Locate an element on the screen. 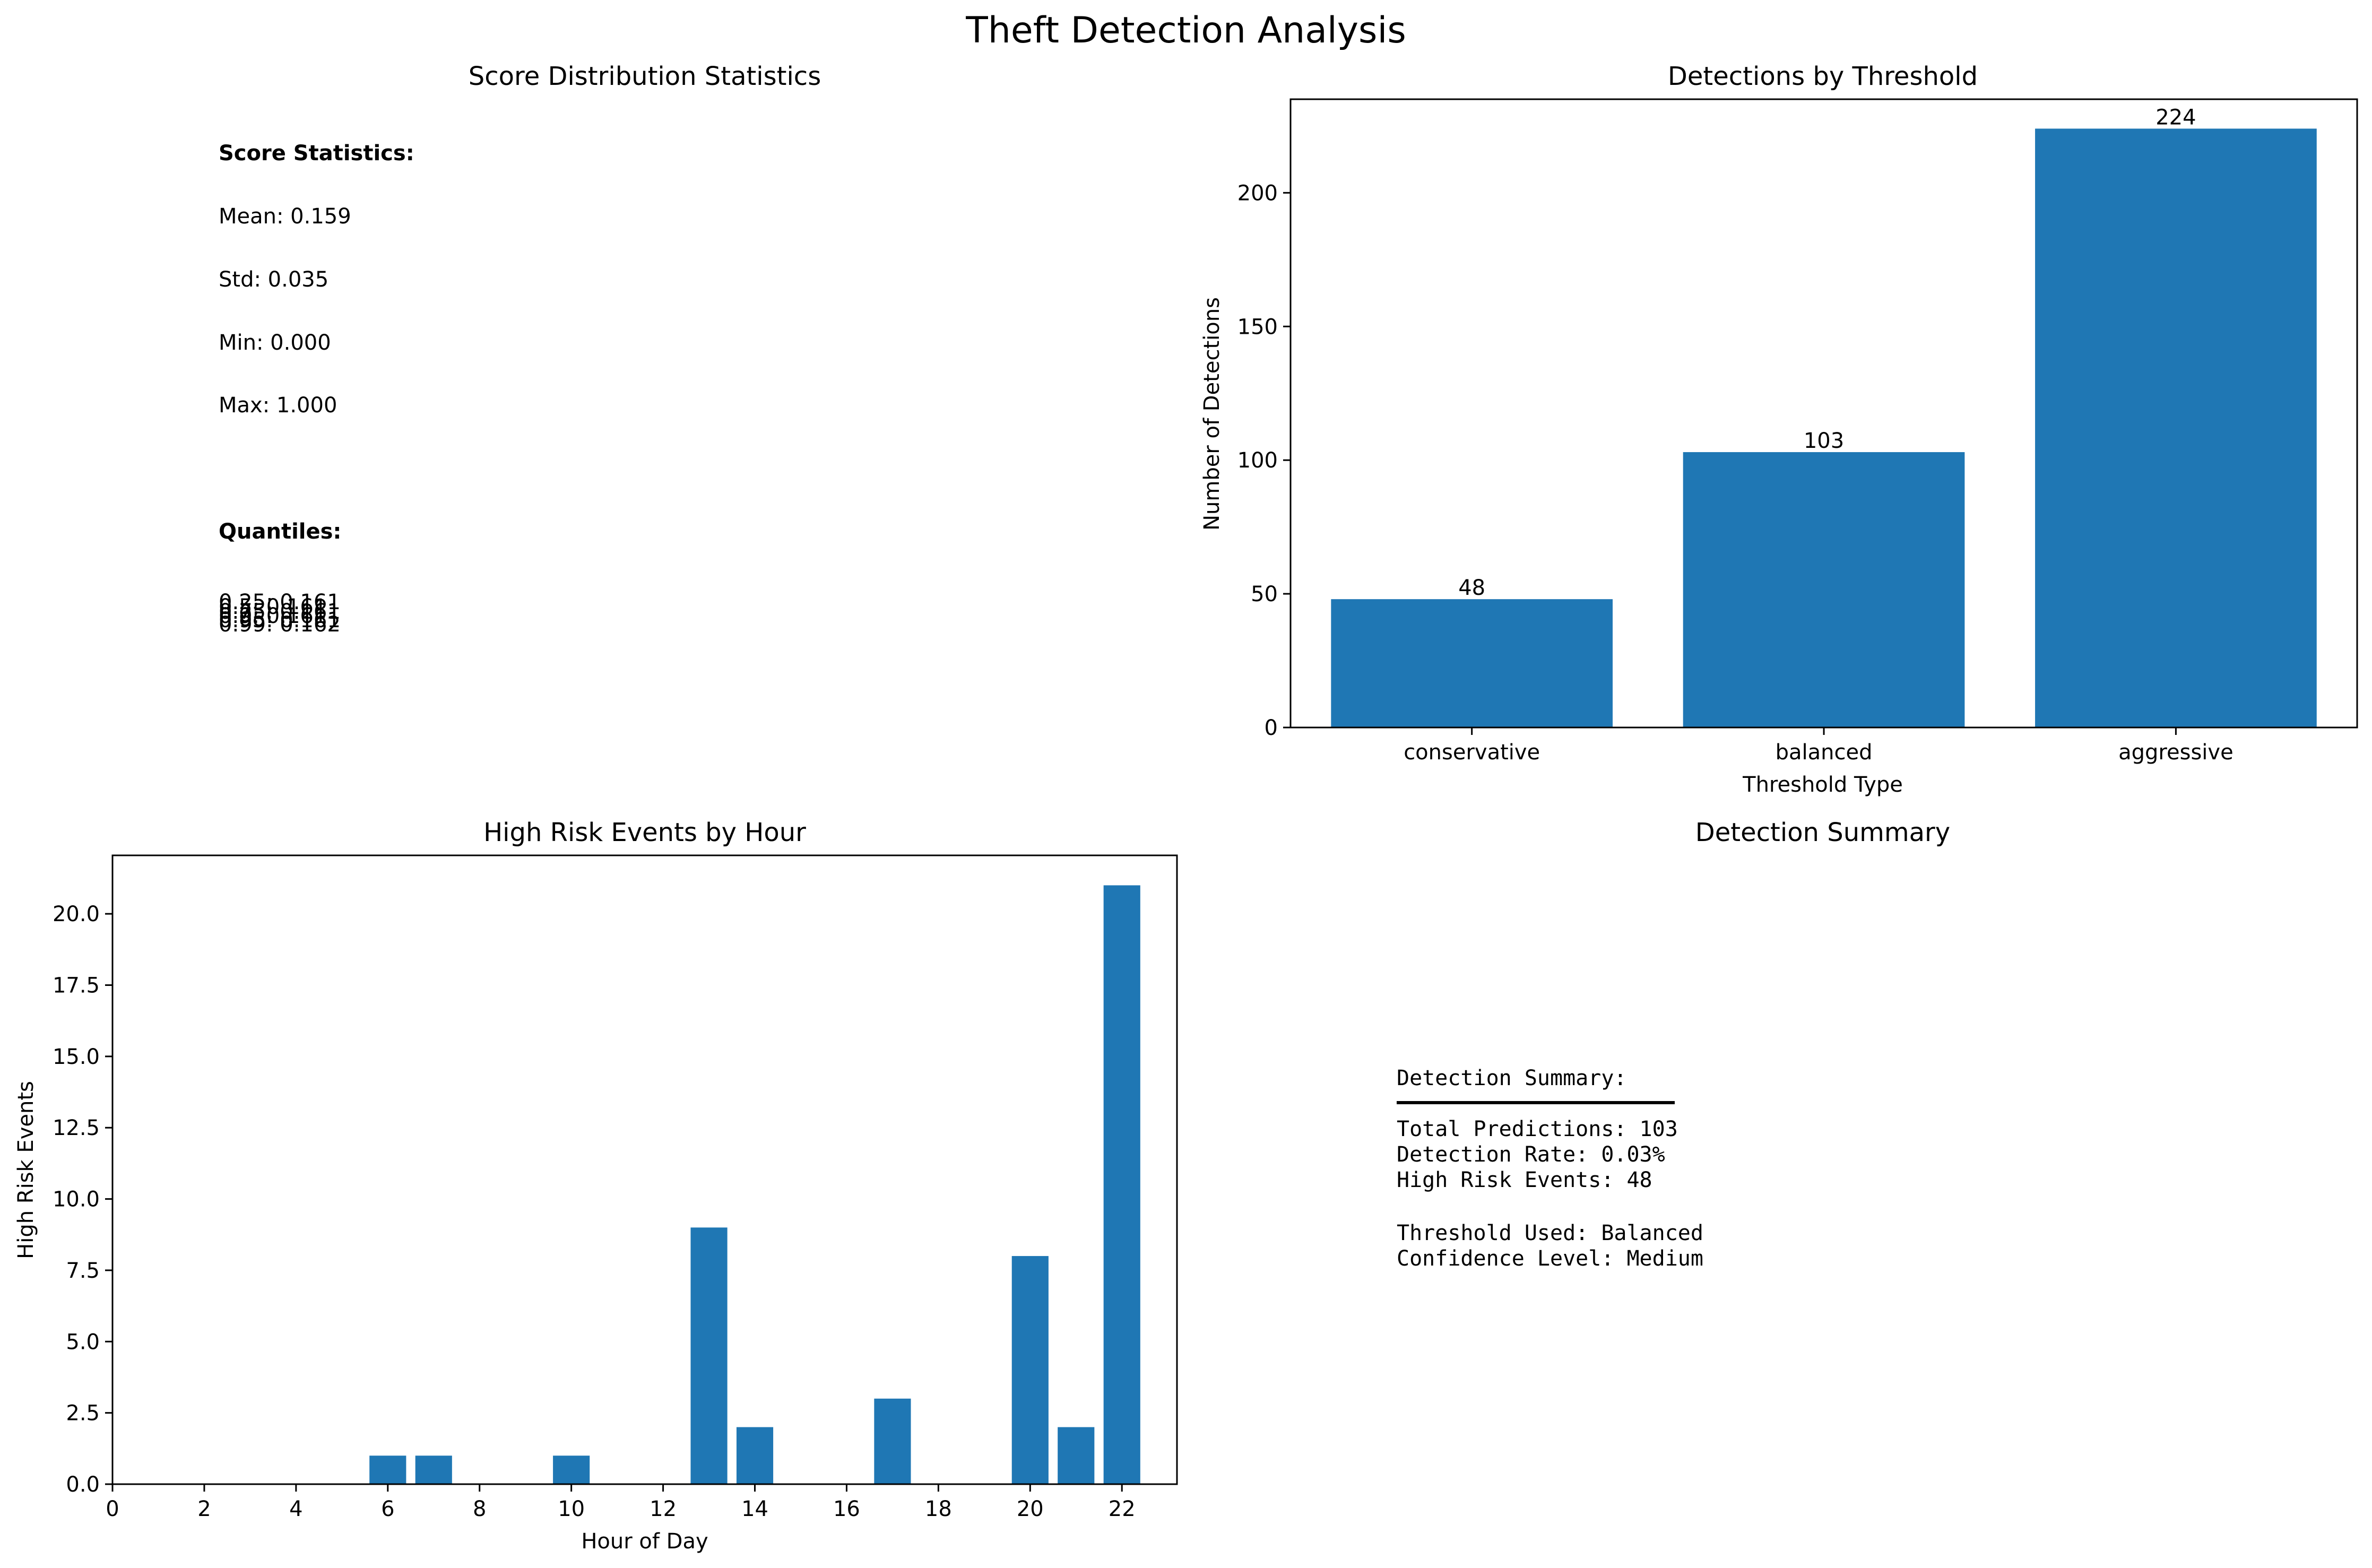  chart1-data-label-conservative: 48 is located at coordinates (1471, 588).